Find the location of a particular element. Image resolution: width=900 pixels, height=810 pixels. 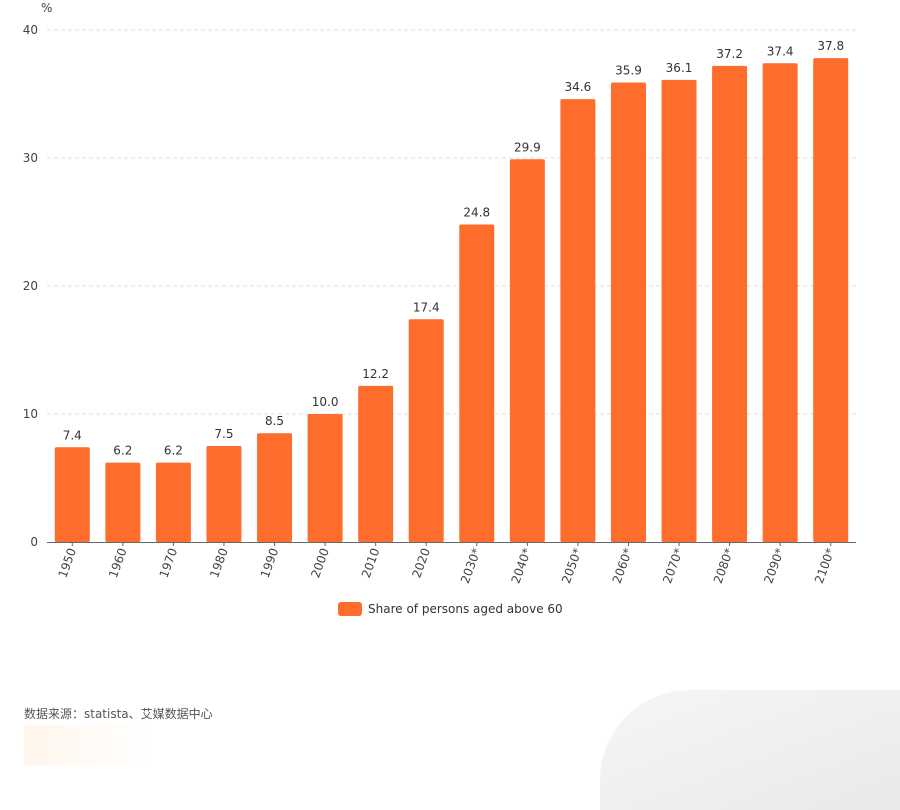

x-tick-label: 1950 is located at coordinates (67, 562).